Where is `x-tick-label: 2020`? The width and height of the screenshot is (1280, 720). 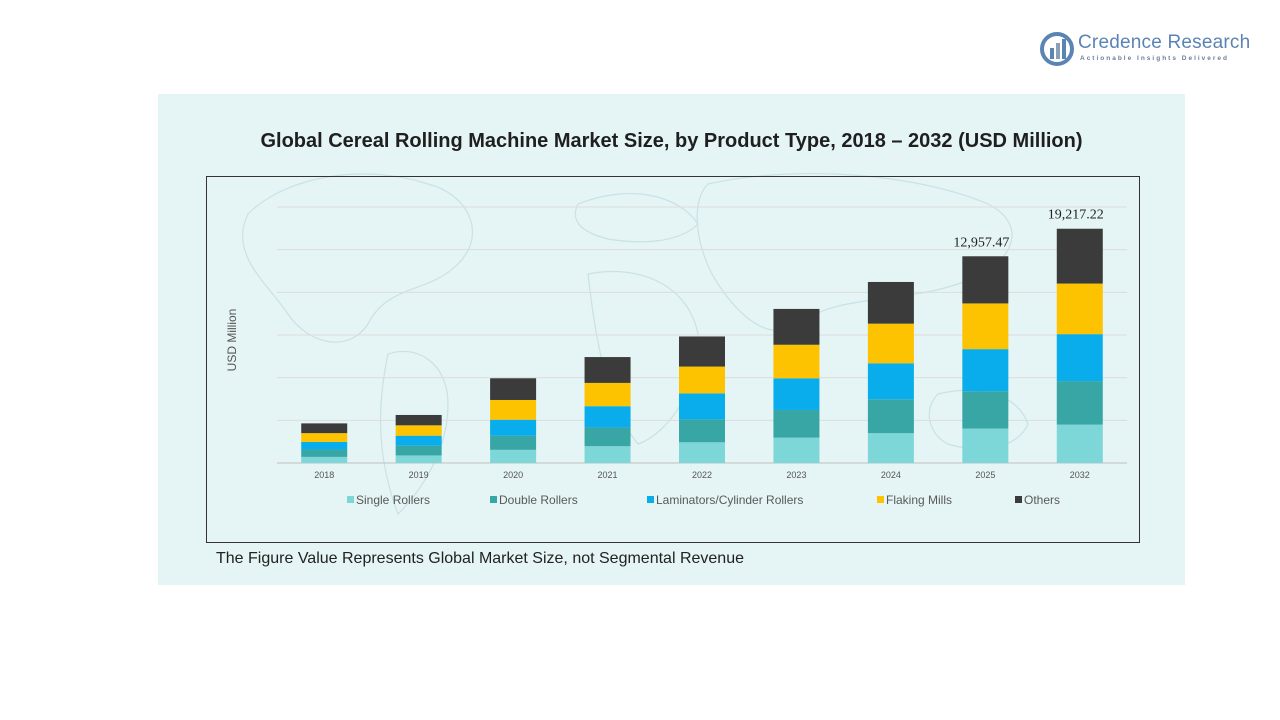
x-tick-label: 2020 is located at coordinates (513, 475).